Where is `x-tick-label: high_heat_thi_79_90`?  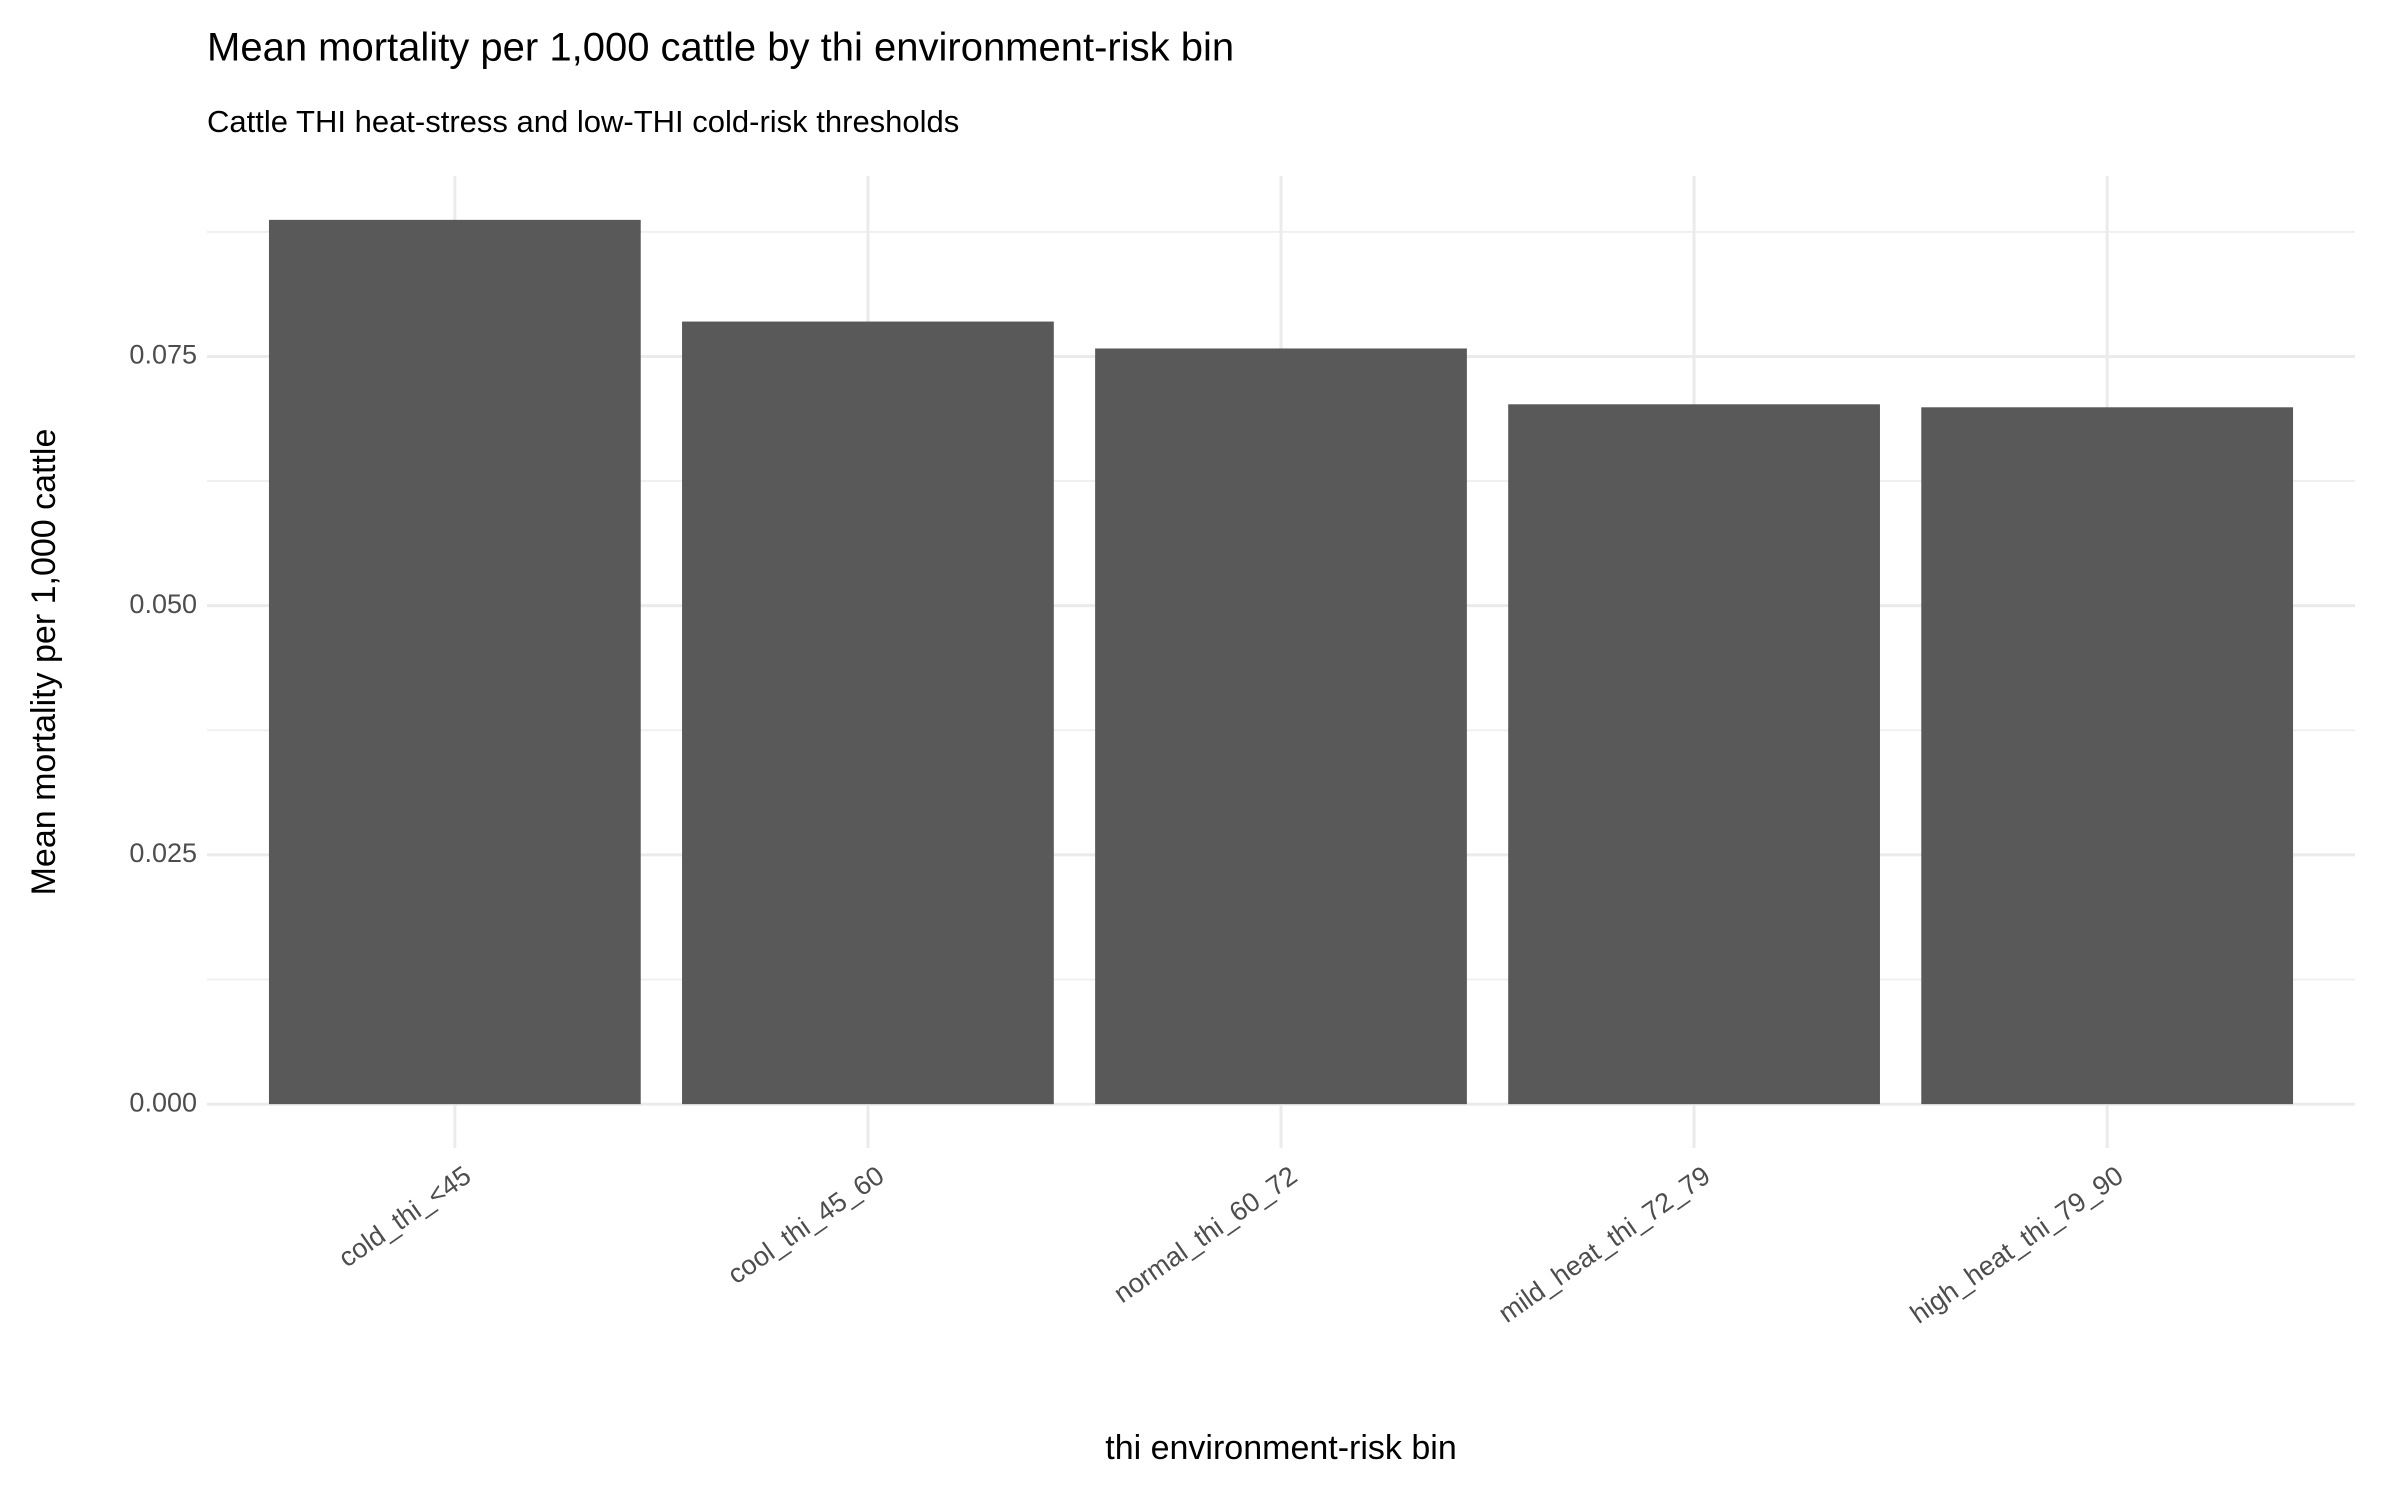
x-tick-label: high_heat_thi_79_90 is located at coordinates (2017, 1244).